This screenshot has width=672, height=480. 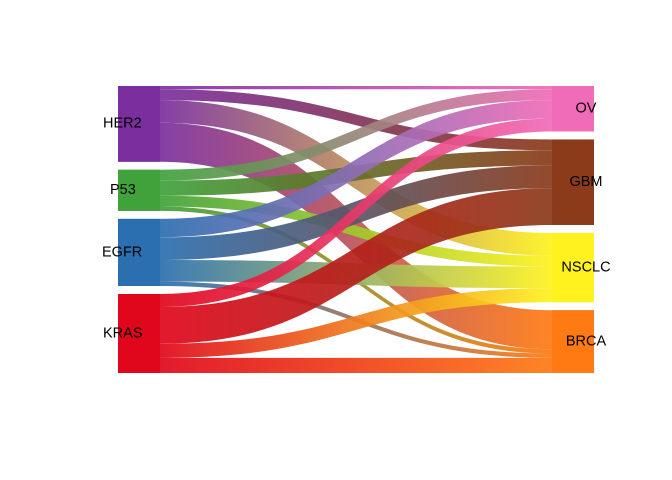 What do you see at coordinates (356, 120) in the screenshot?
I see `flow-her2-to-gbm` at bounding box center [356, 120].